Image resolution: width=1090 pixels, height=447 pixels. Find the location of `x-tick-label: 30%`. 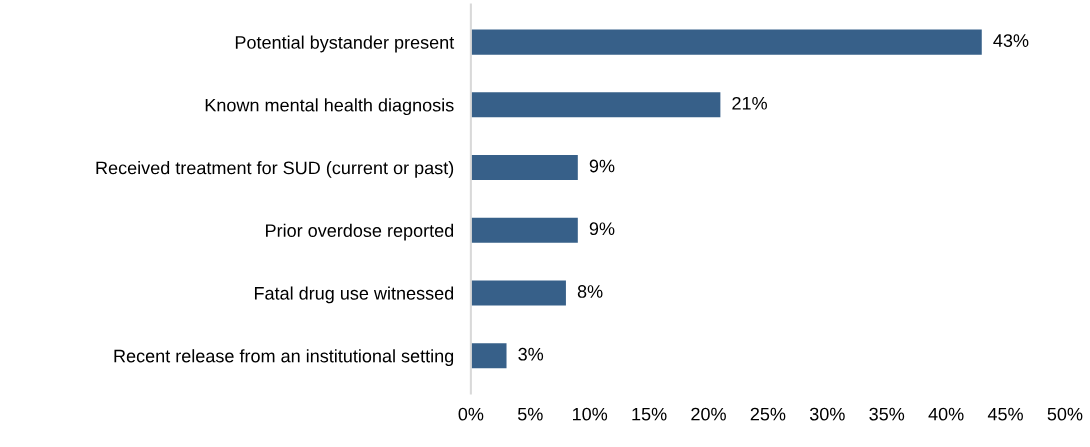

x-tick-label: 30% is located at coordinates (827, 414).